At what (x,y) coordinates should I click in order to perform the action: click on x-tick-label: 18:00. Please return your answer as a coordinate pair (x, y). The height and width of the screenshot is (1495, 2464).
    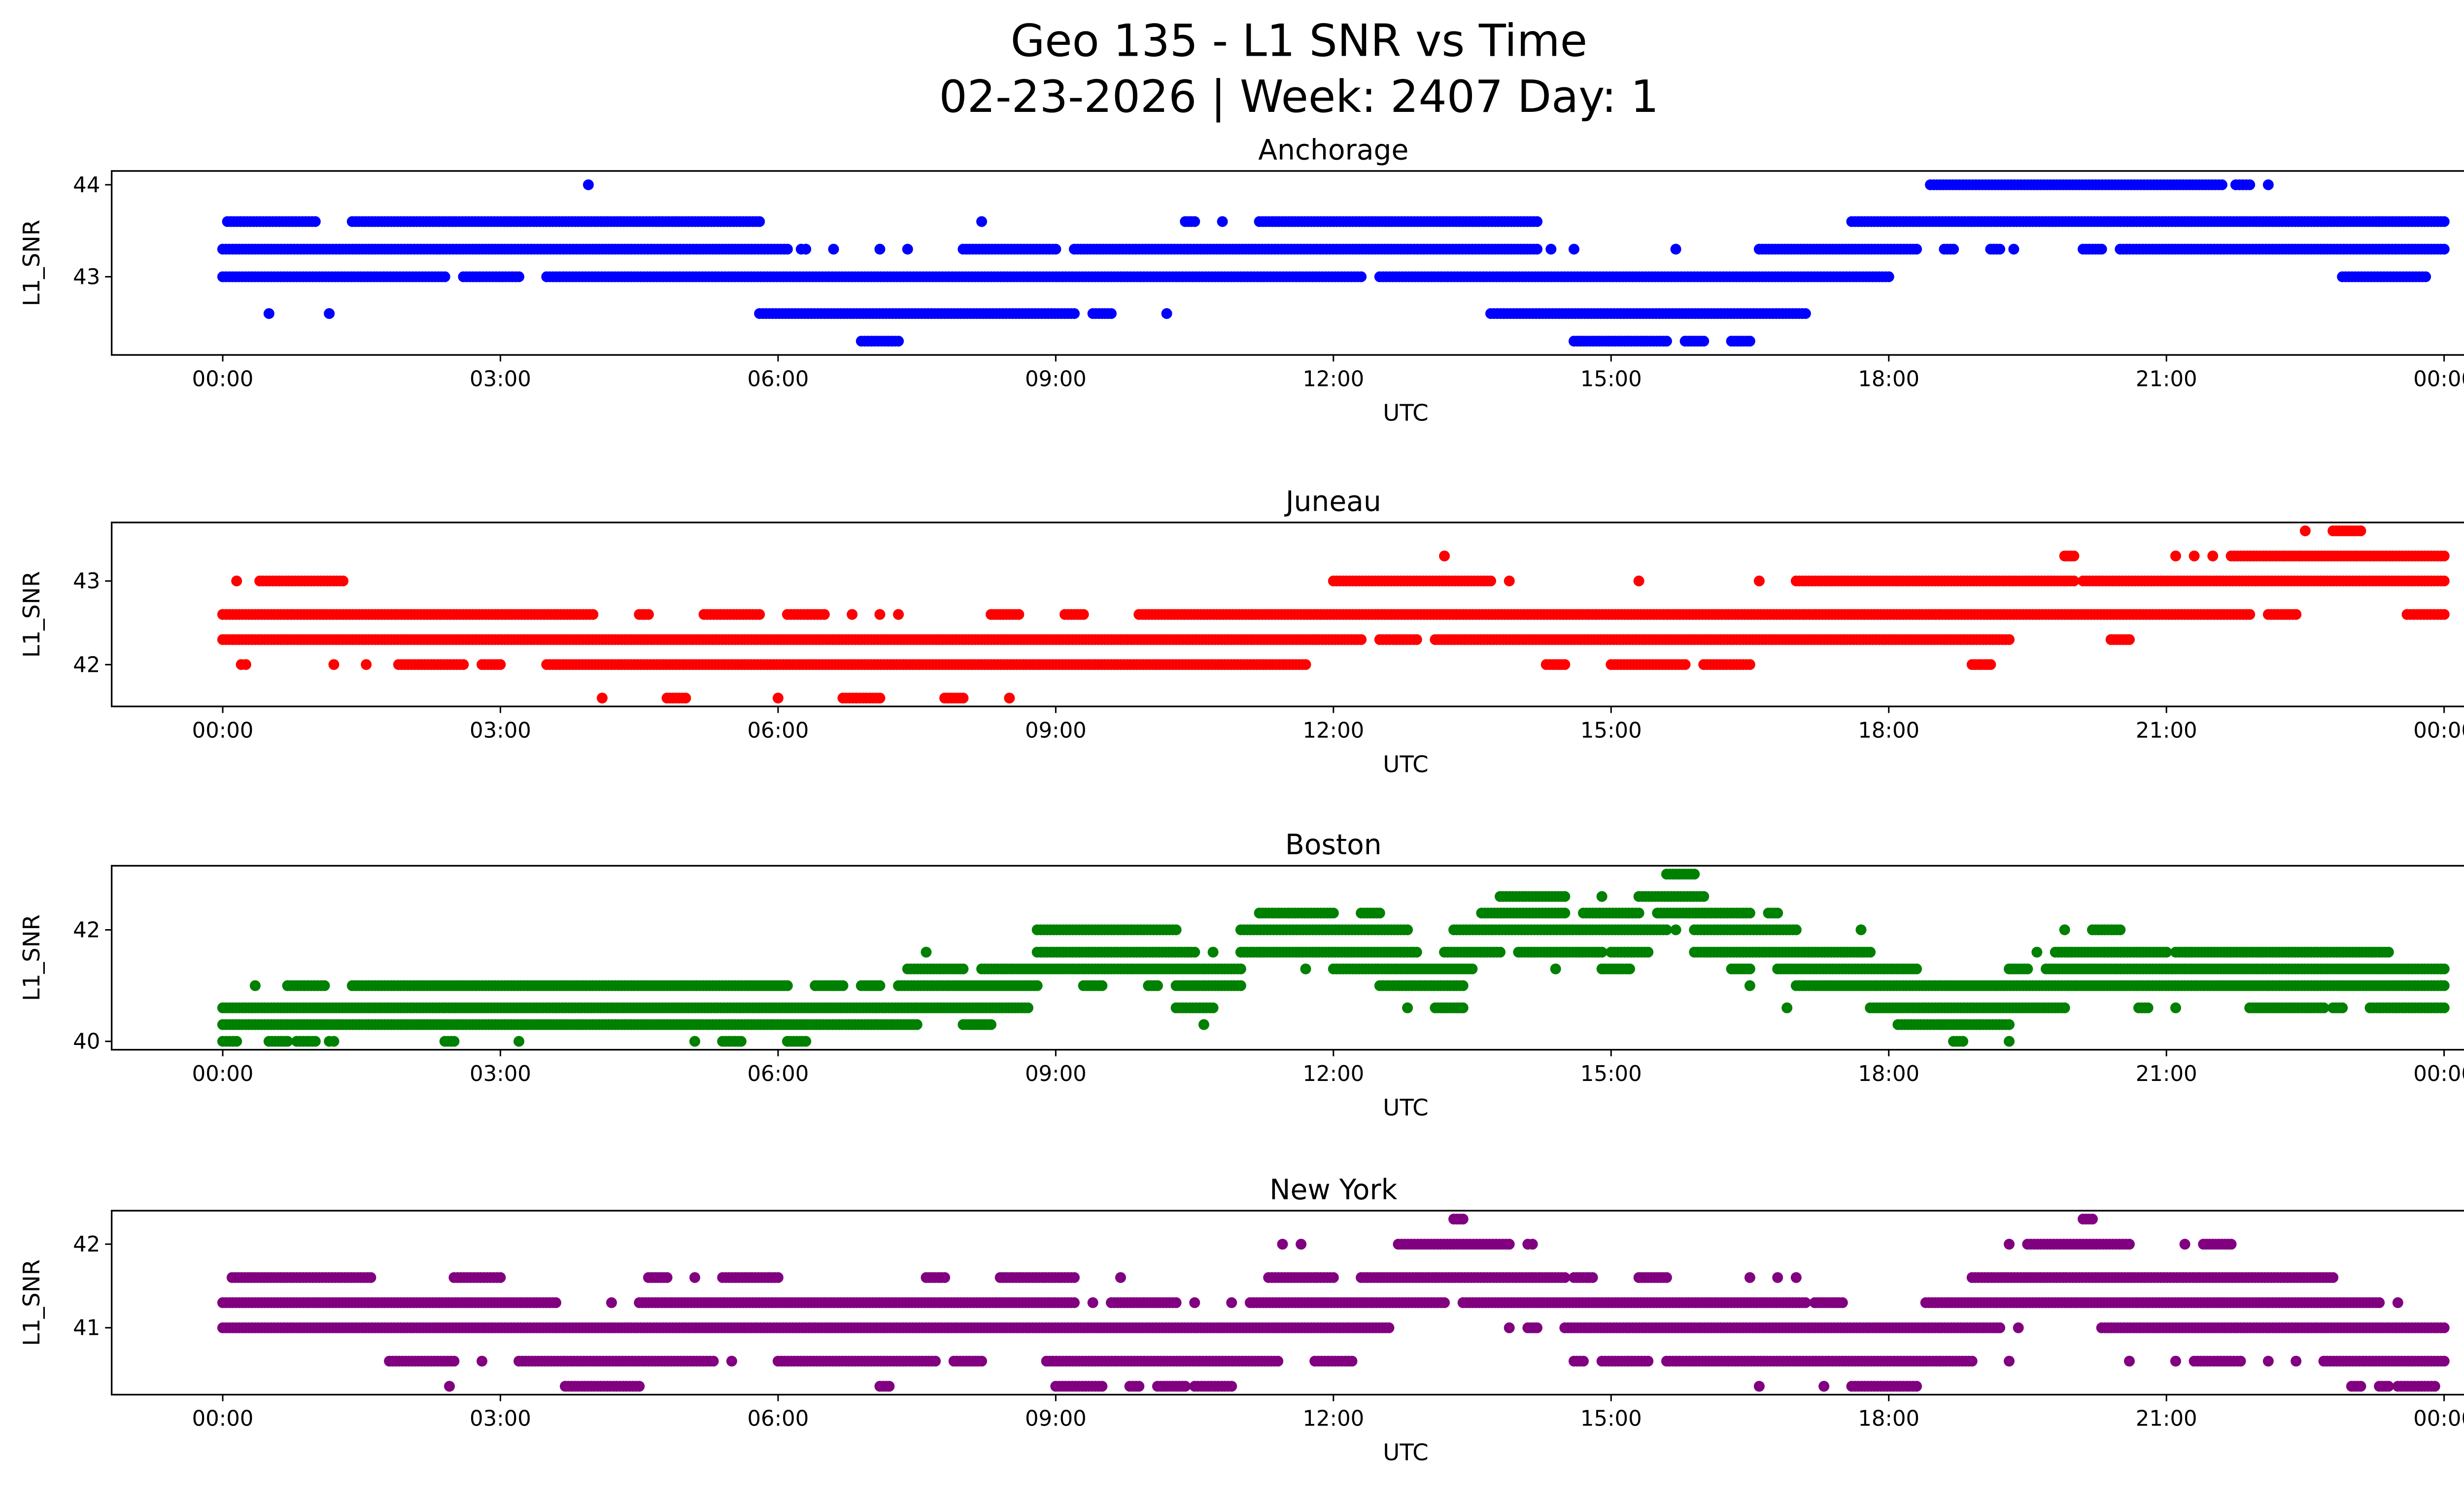
    Looking at the image, I should click on (1888, 731).